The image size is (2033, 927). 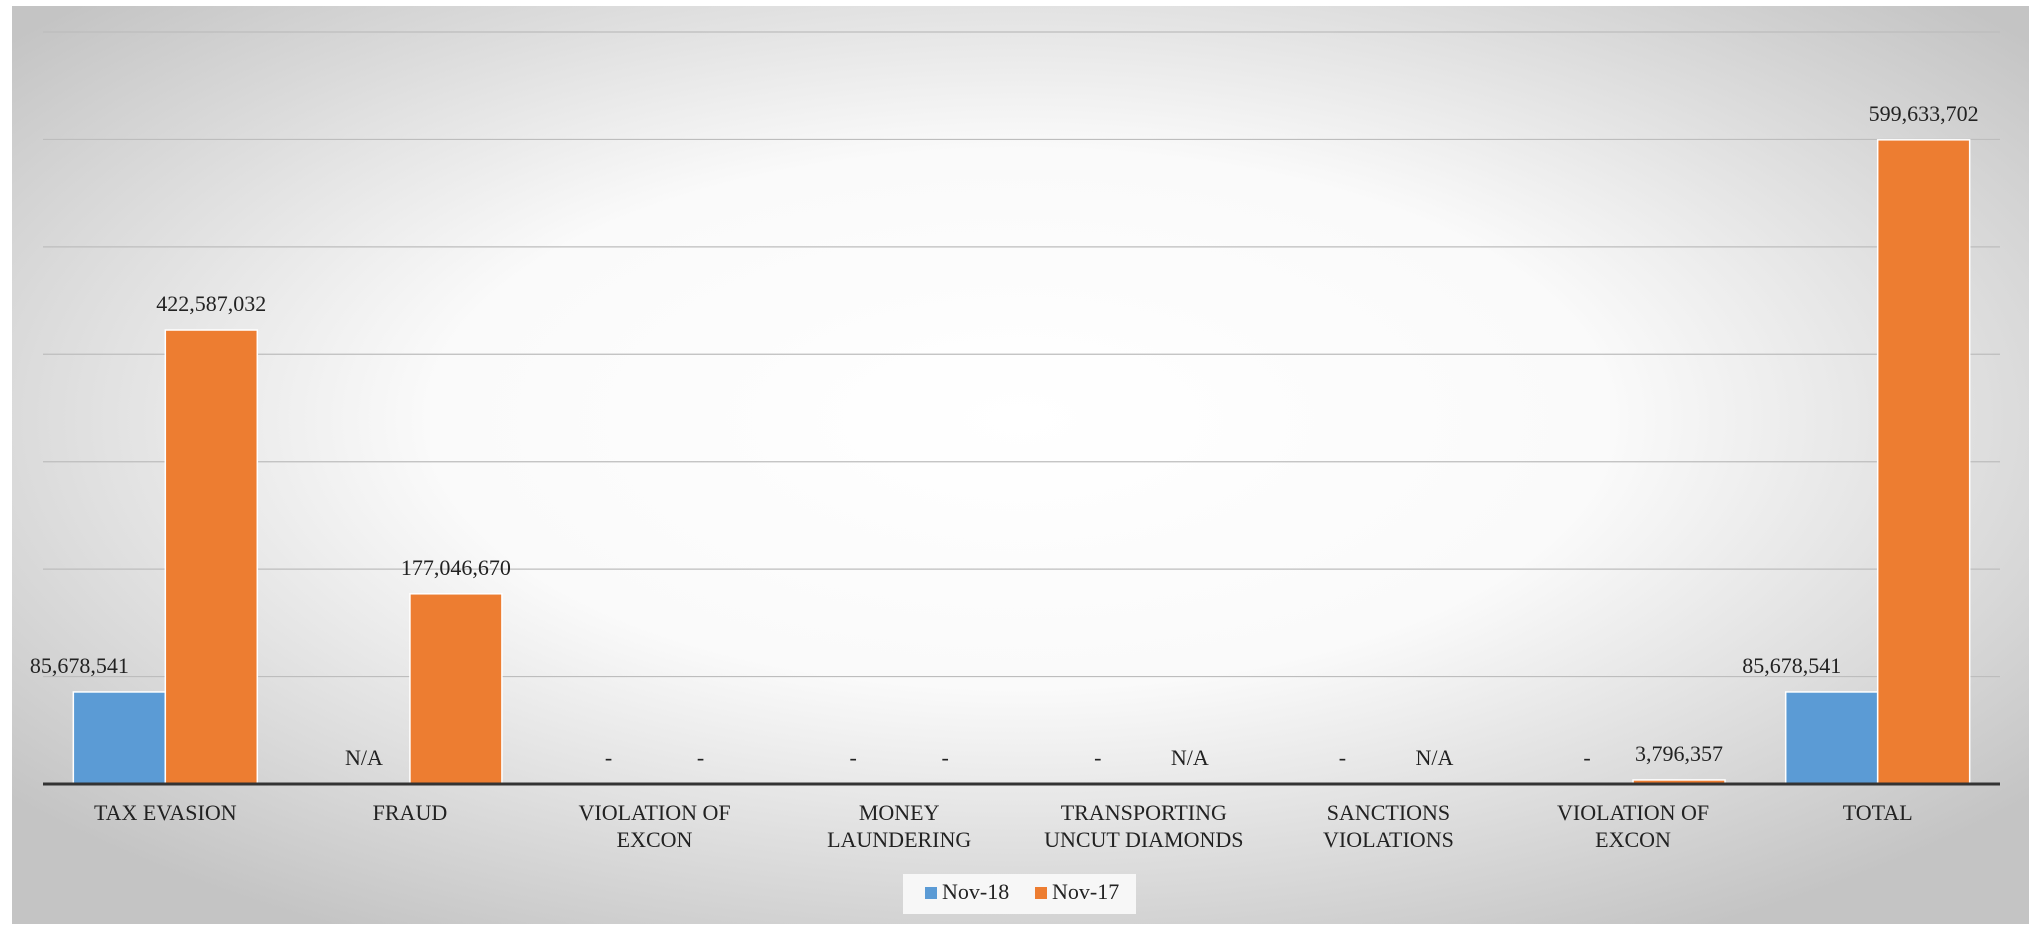 What do you see at coordinates (1679, 753) in the screenshot?
I see `data-label: 3,796,357` at bounding box center [1679, 753].